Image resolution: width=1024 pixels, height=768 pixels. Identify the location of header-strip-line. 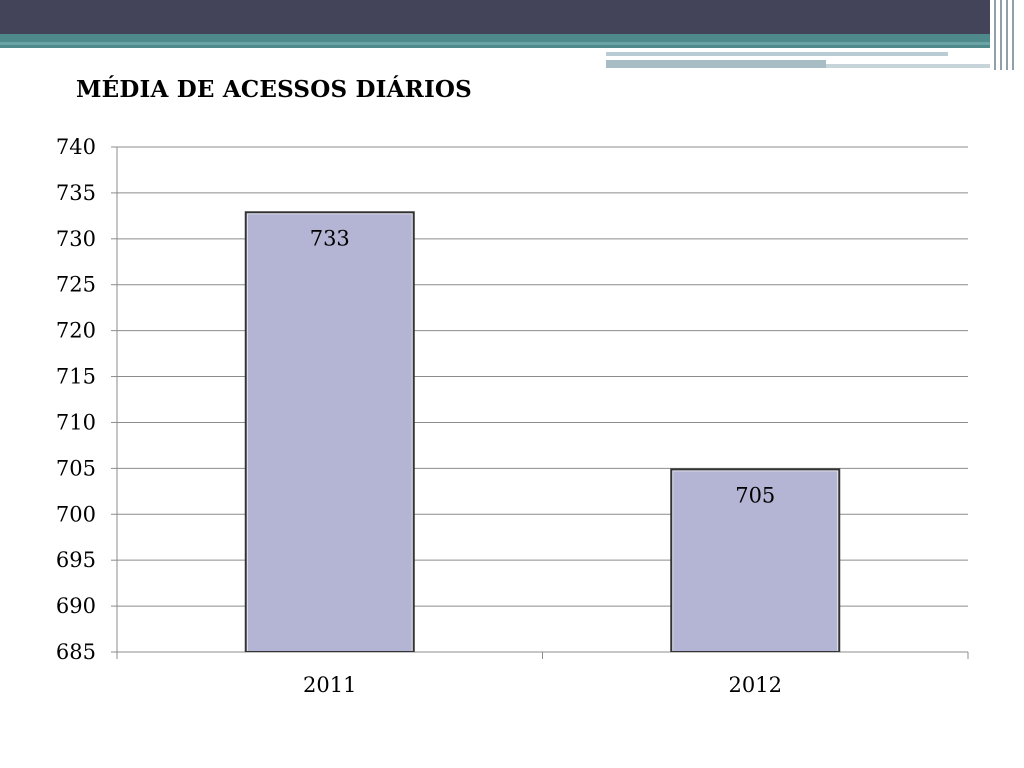
(777, 54).